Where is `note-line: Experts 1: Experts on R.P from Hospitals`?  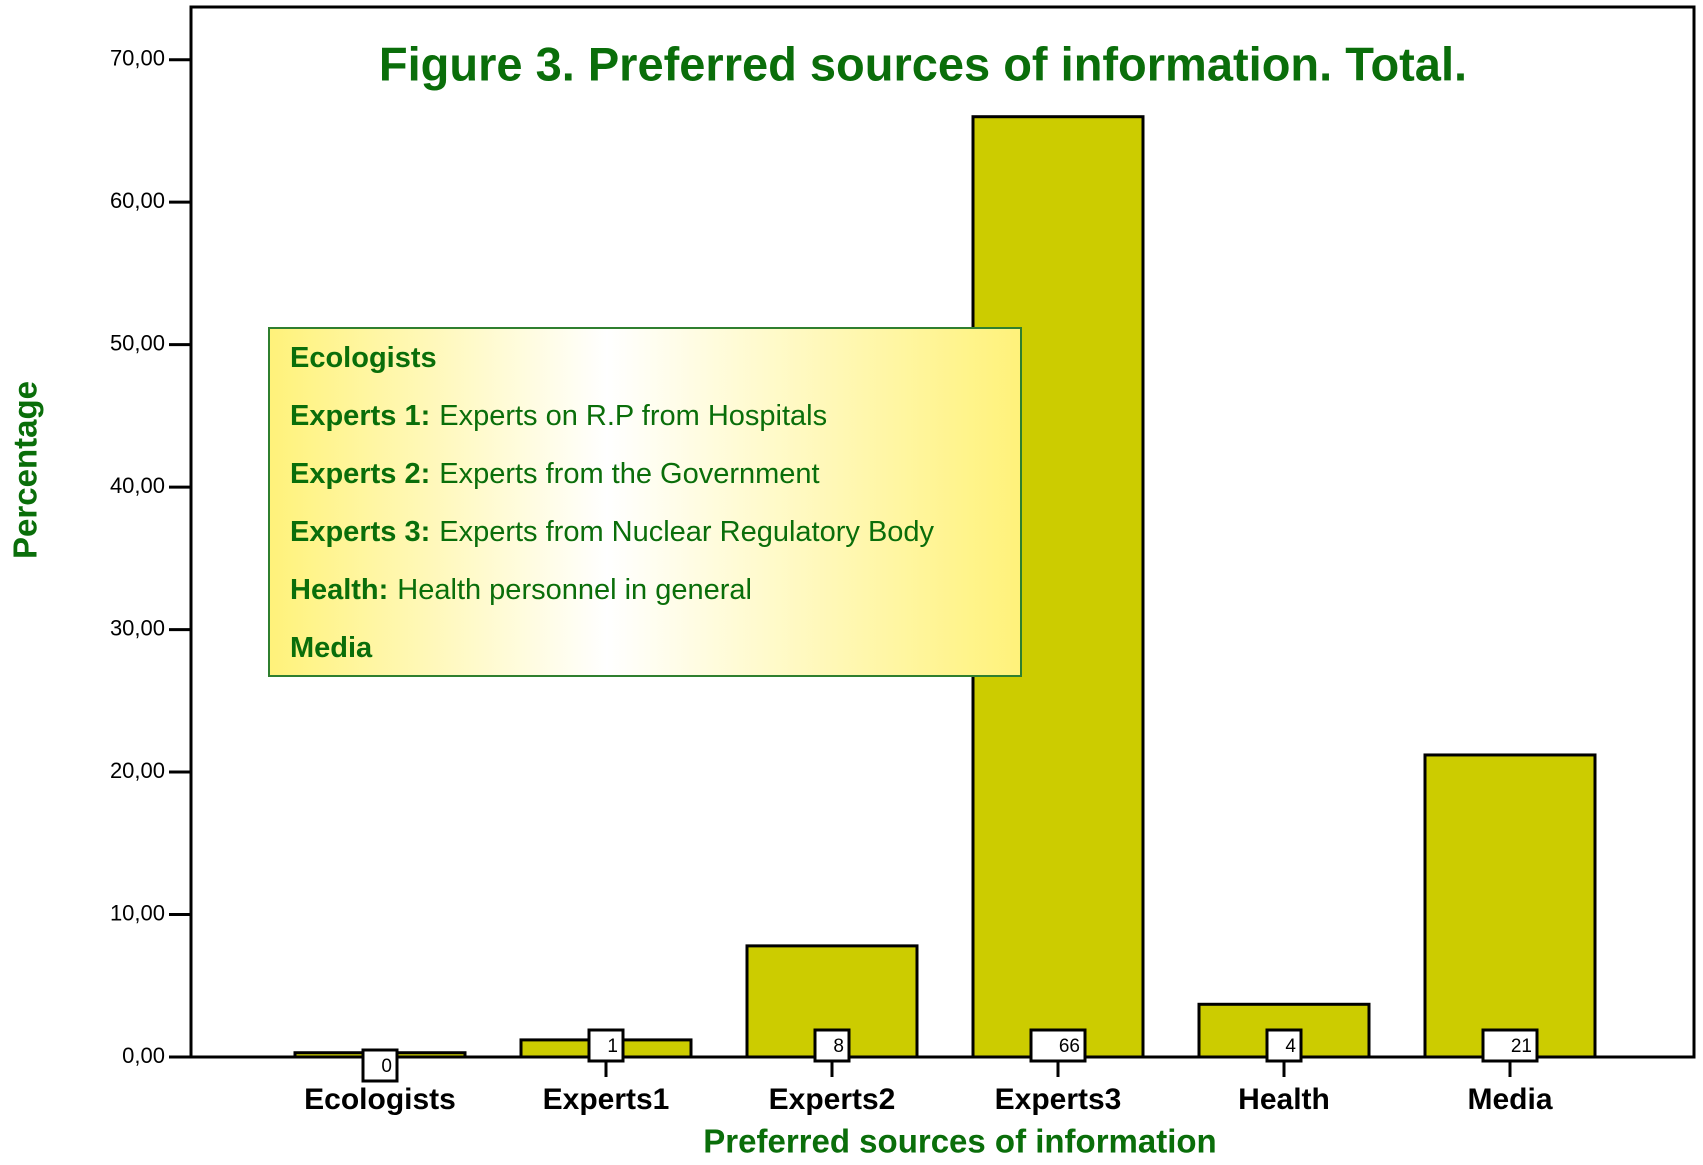
note-line: Experts 1: Experts on R.P from Hospitals is located at coordinates (558, 416).